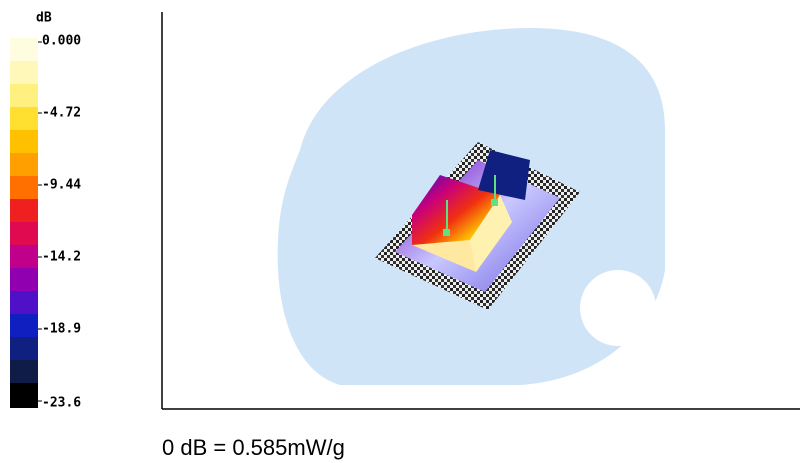  Describe the element at coordinates (45, 211) in the screenshot. I see `colorbar: dB 0.000 -4.72 -9.44 -14.2 -18.9 -23.6` at that location.